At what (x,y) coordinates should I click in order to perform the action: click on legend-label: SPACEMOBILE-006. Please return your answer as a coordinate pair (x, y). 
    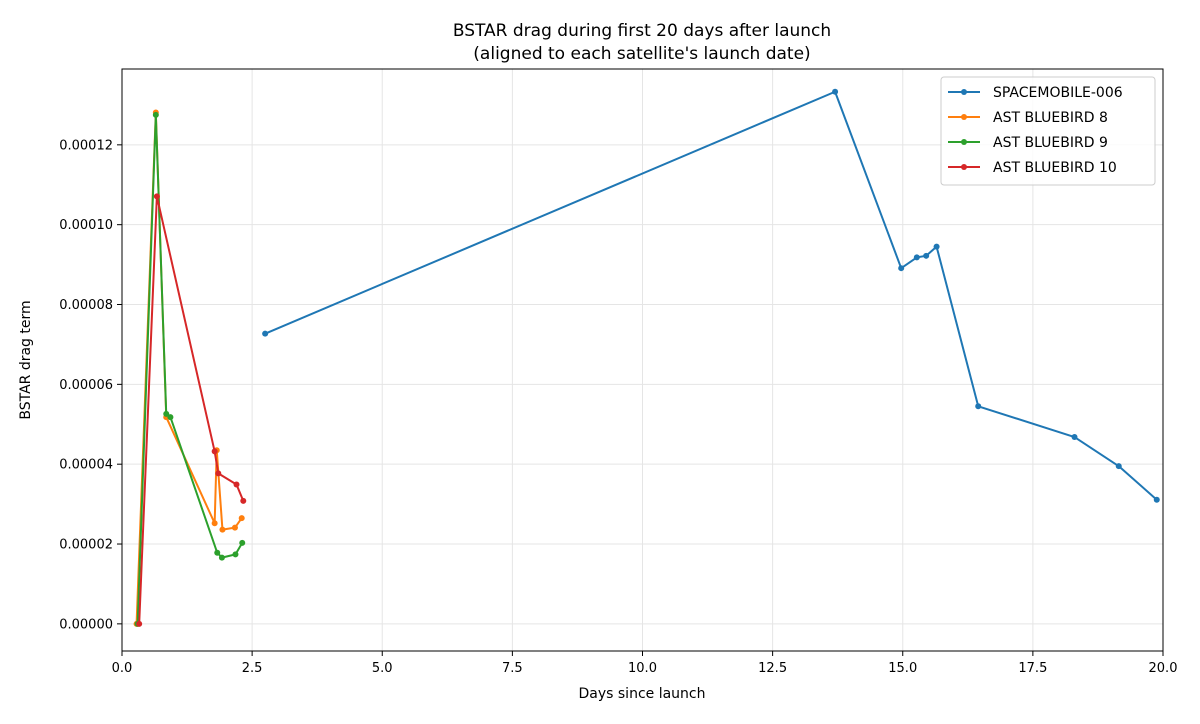
    Looking at the image, I should click on (1058, 93).